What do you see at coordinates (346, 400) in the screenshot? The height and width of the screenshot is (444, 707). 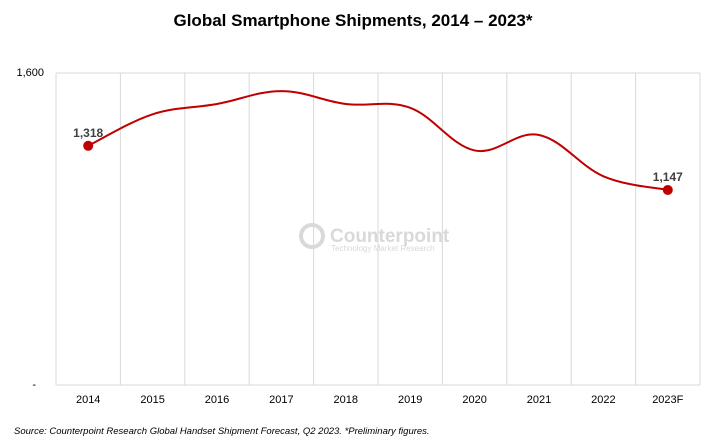 I see `x-tick-label: 2018` at bounding box center [346, 400].